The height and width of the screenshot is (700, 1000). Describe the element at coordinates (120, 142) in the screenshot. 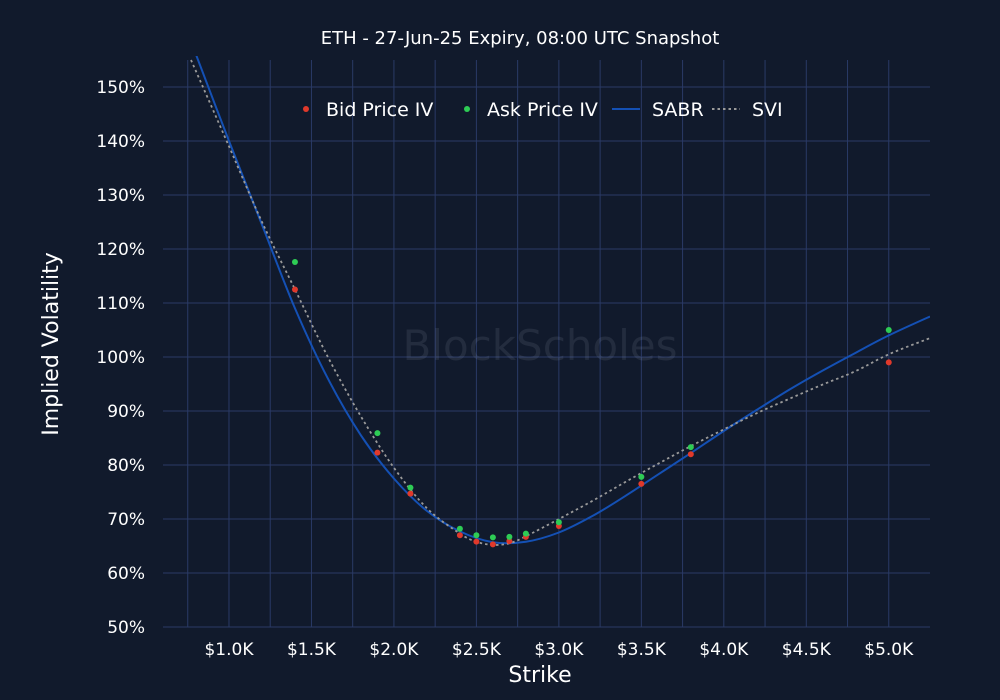

I see `y-tick-label: 140%` at that location.